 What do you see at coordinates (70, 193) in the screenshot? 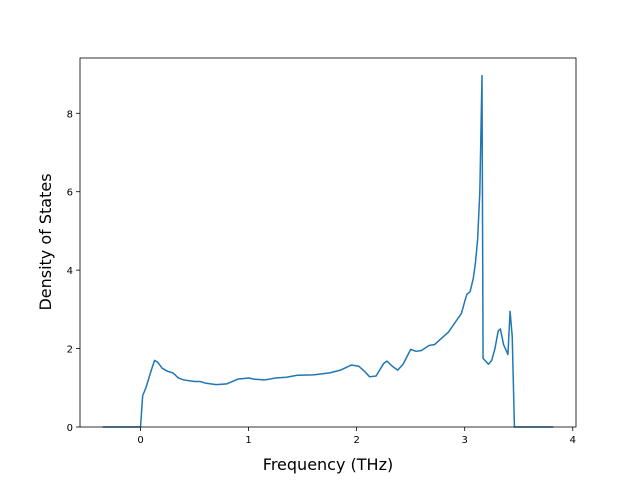
I see `y-tick-label: 6` at bounding box center [70, 193].